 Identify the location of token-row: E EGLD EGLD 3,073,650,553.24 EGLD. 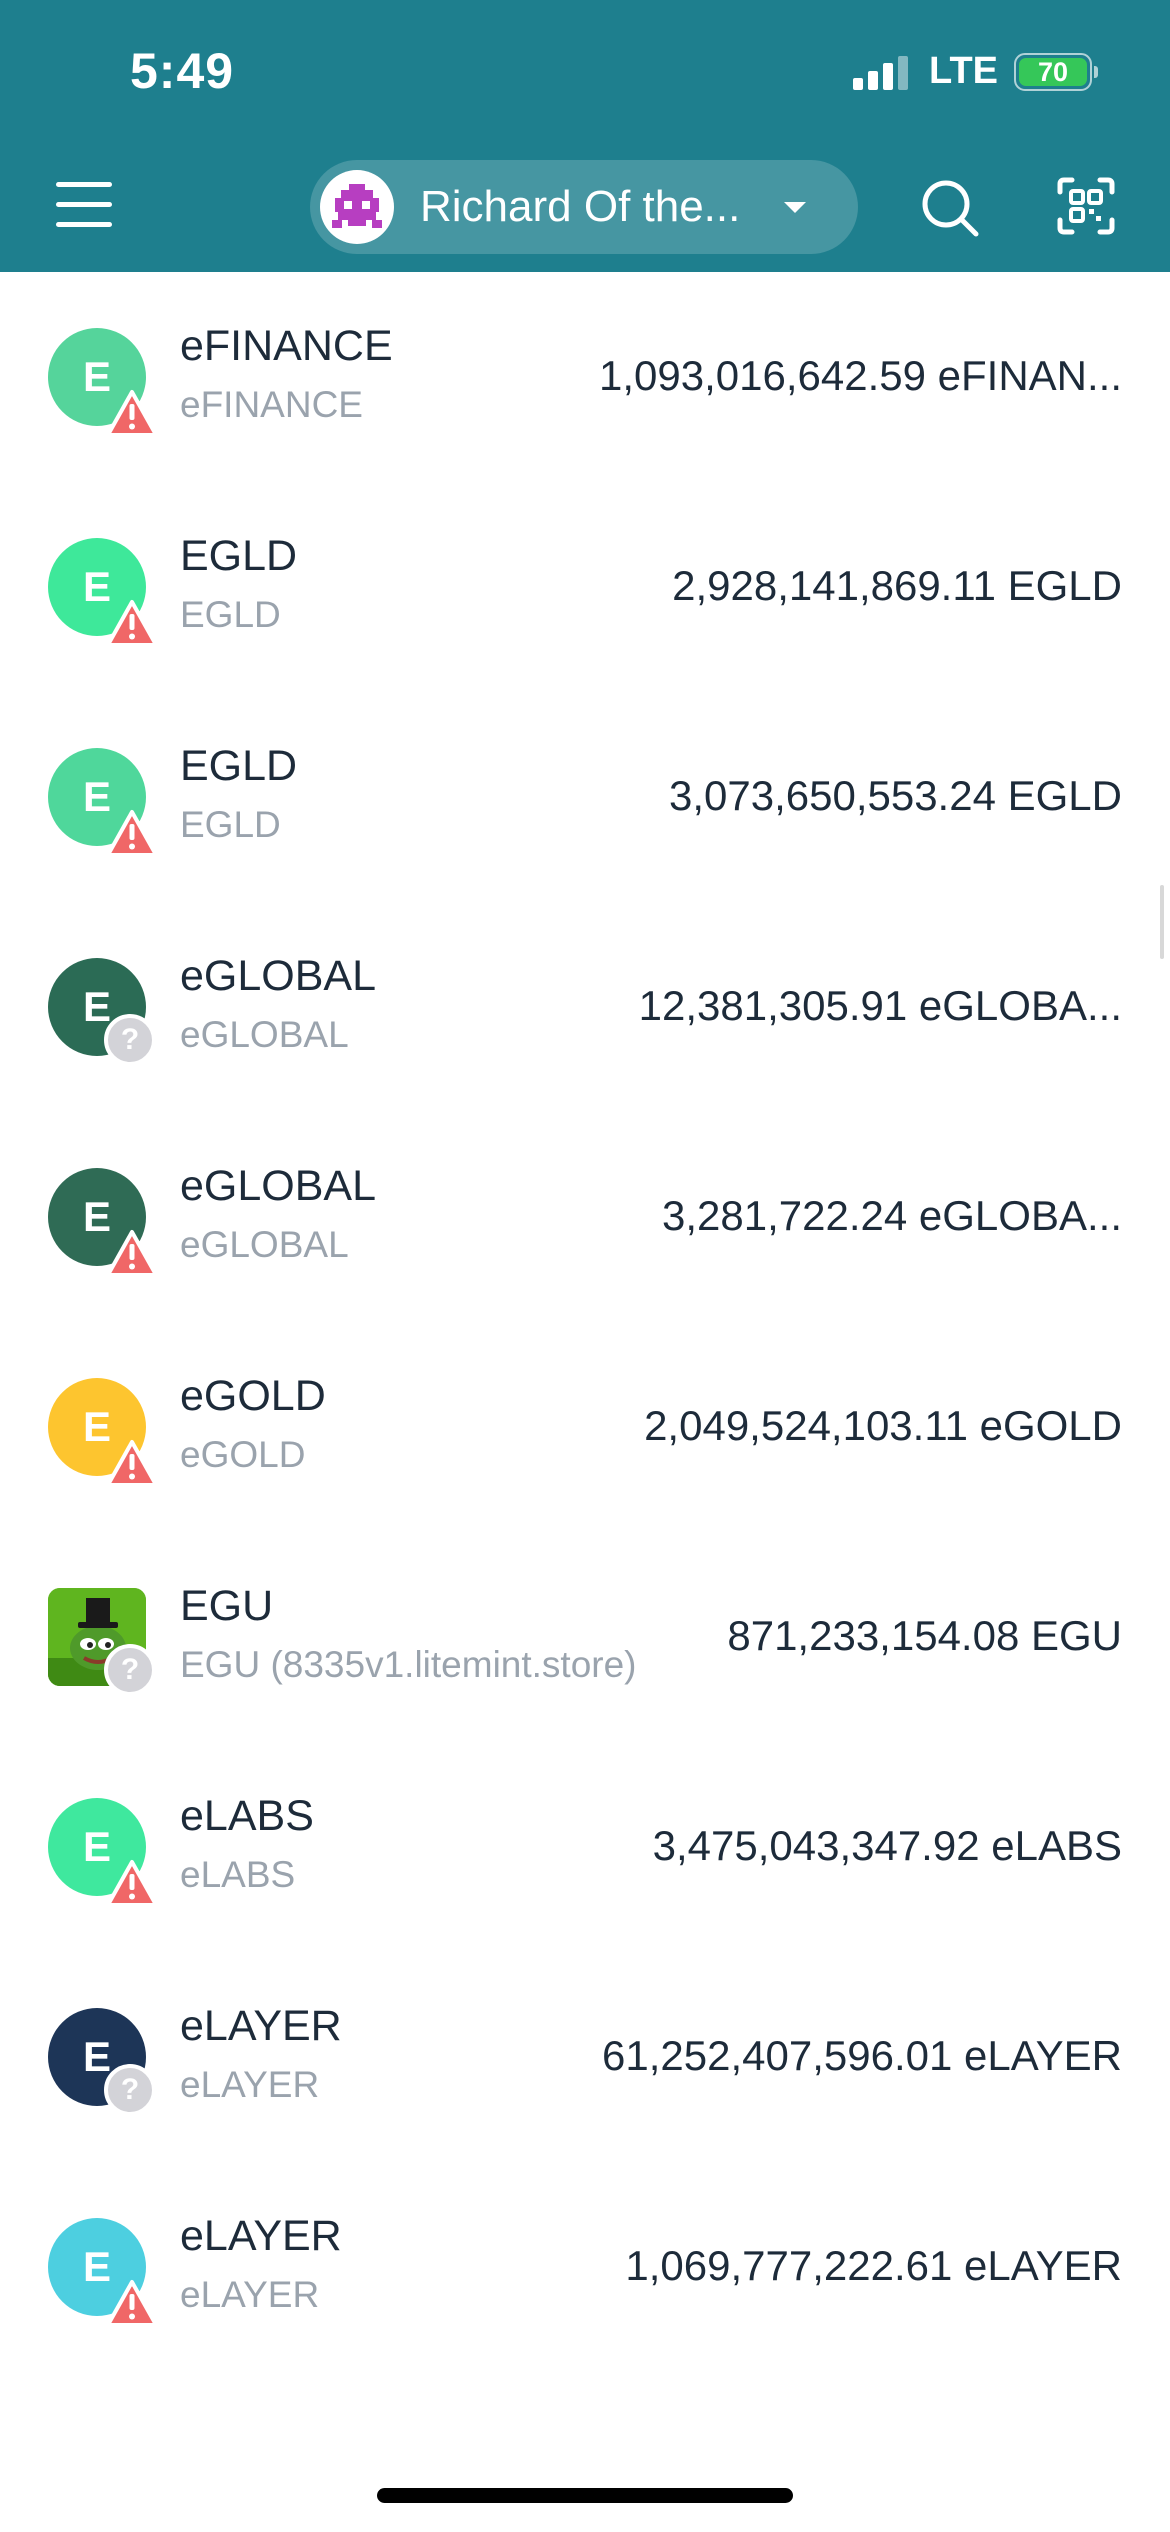
(585, 797).